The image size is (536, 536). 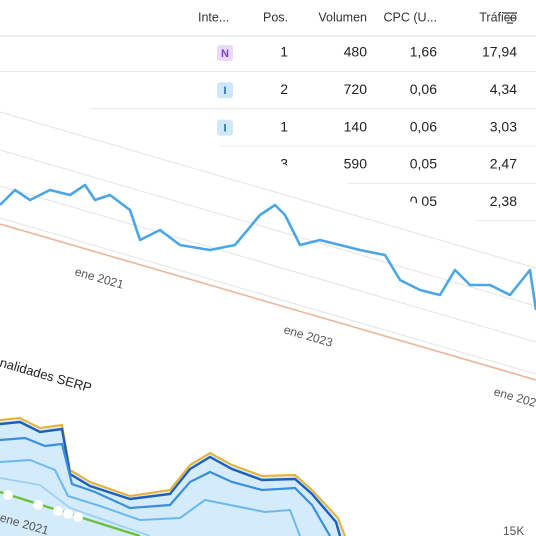 What do you see at coordinates (423, 52) in the screenshot?
I see `cell: 1,66` at bounding box center [423, 52].